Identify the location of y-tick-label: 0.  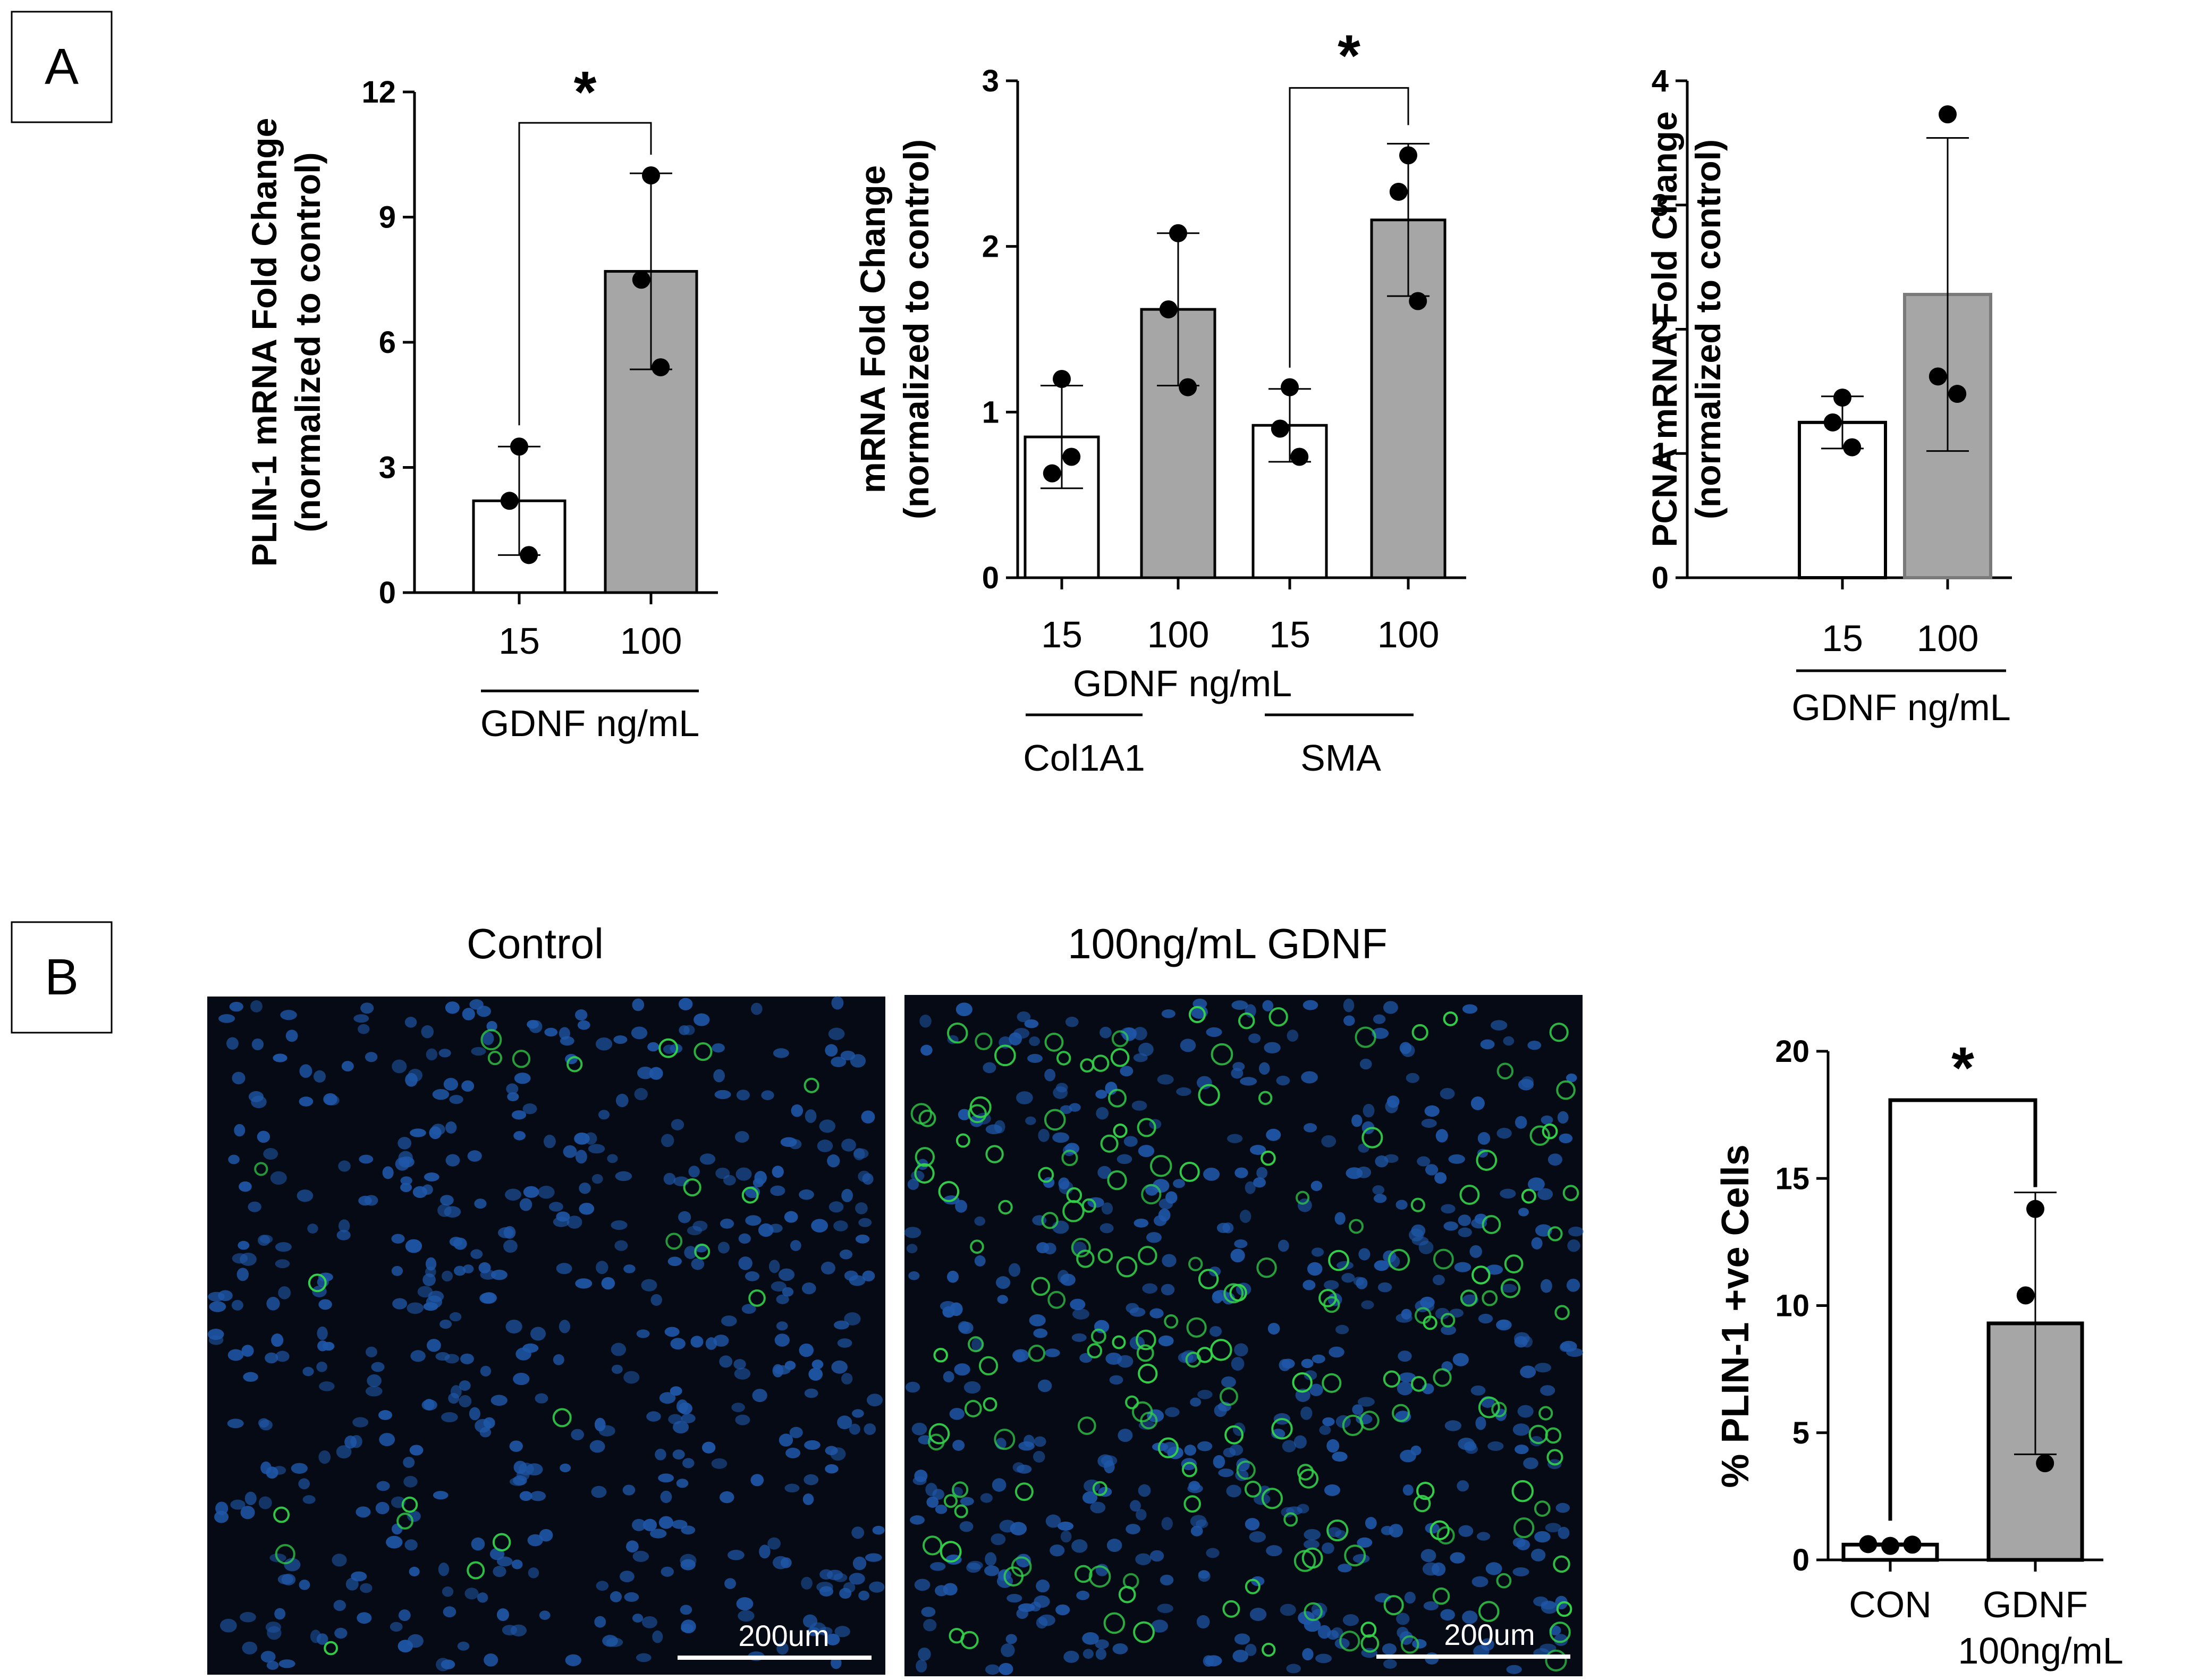
(1801, 1560).